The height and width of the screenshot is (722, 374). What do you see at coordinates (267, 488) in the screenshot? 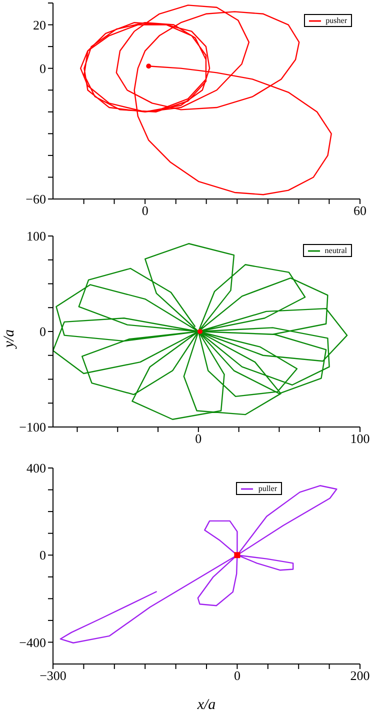
I see `legend-label: puller` at bounding box center [267, 488].